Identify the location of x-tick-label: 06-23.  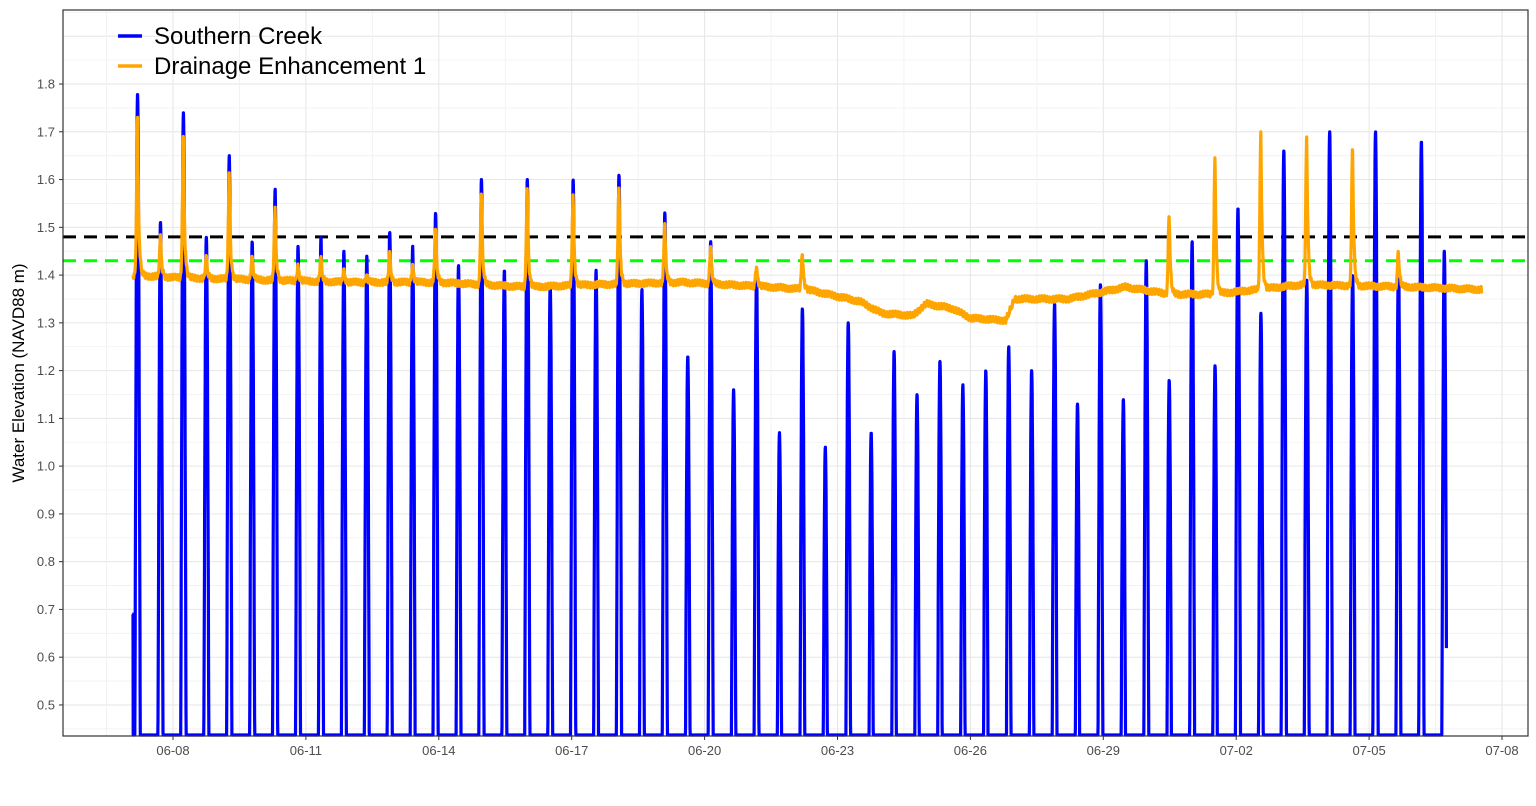
(837, 750).